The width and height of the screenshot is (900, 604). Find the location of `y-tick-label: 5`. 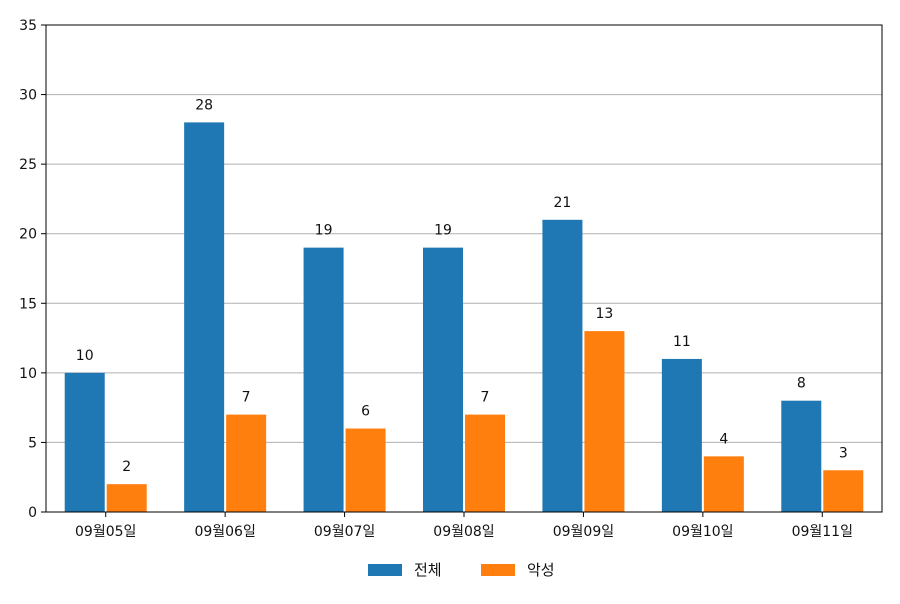

y-tick-label: 5 is located at coordinates (32, 443).